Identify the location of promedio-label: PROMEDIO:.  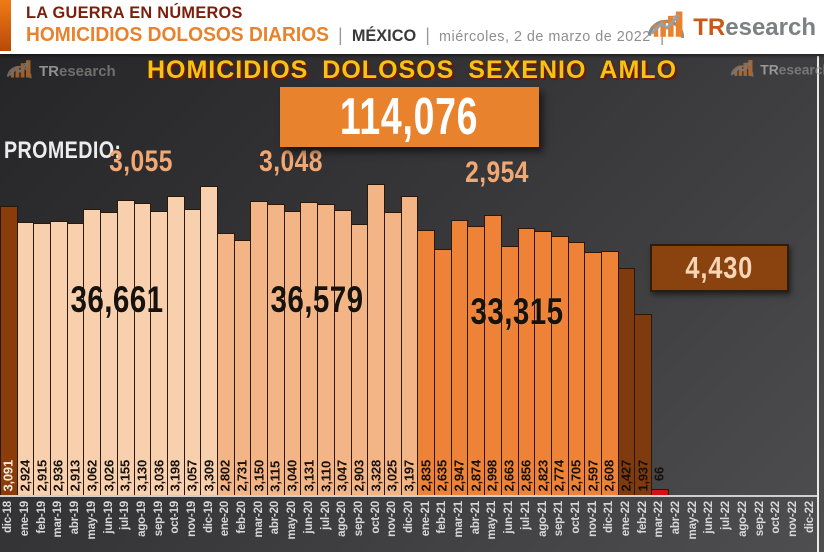
(63, 150).